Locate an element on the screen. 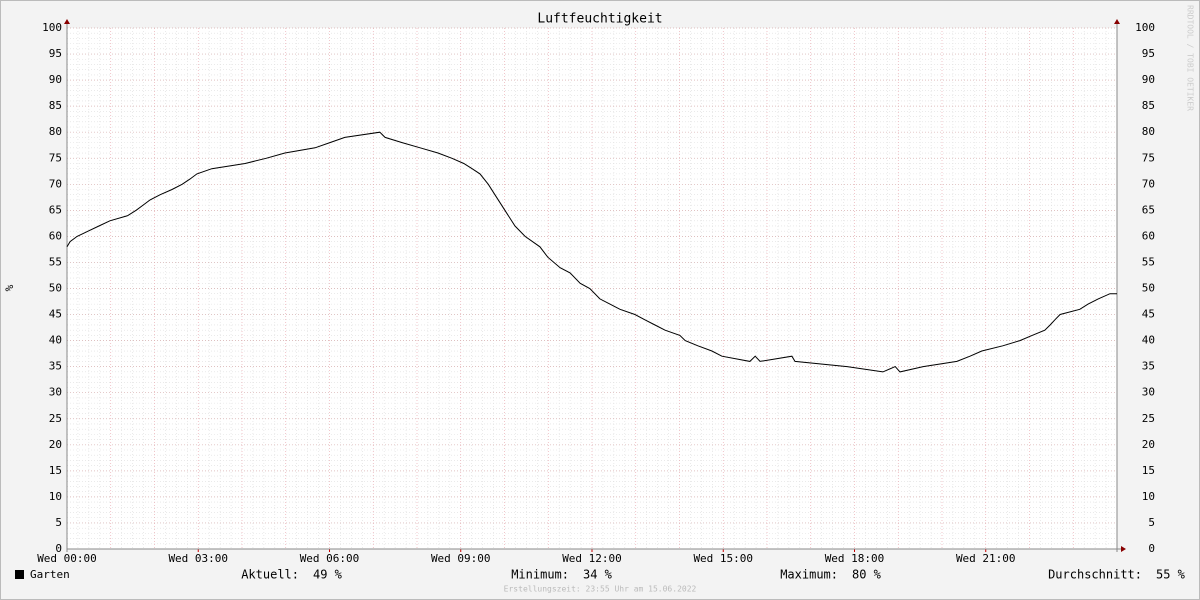 This screenshot has height=600, width=1200. y-tick-label: 25 is located at coordinates (55, 418).